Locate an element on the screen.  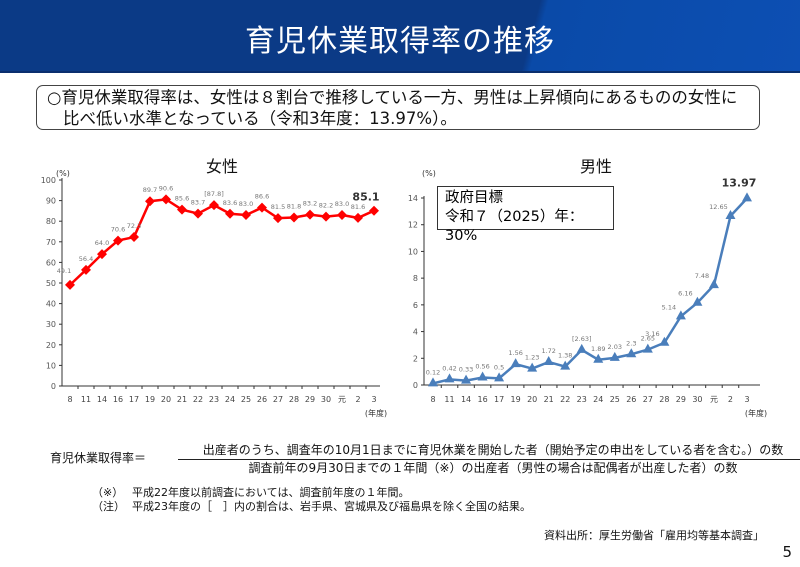
female-x-tick-label: 3 is located at coordinates (373, 399).